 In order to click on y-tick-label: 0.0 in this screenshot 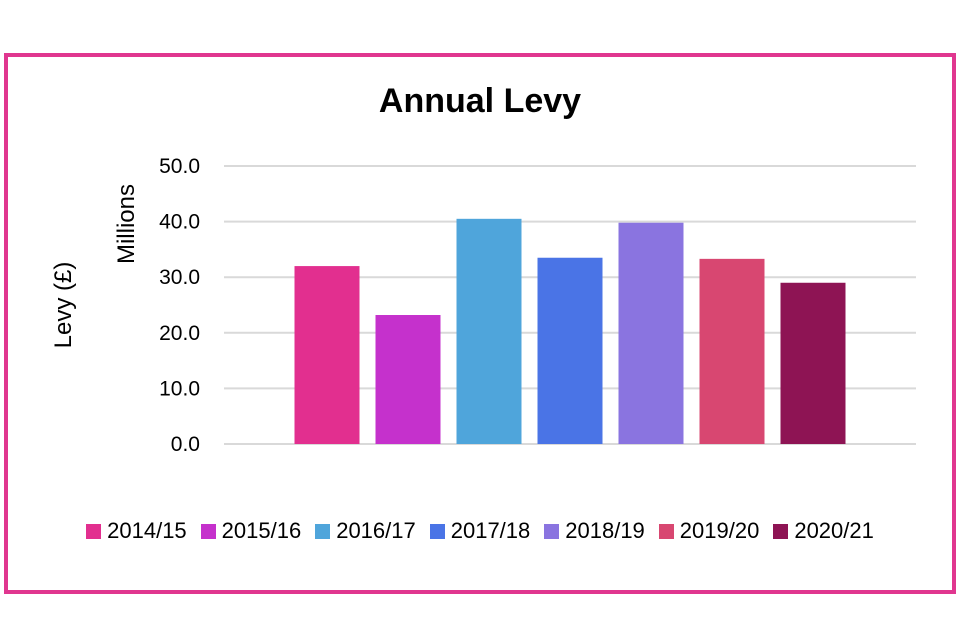, I will do `click(185, 444)`.